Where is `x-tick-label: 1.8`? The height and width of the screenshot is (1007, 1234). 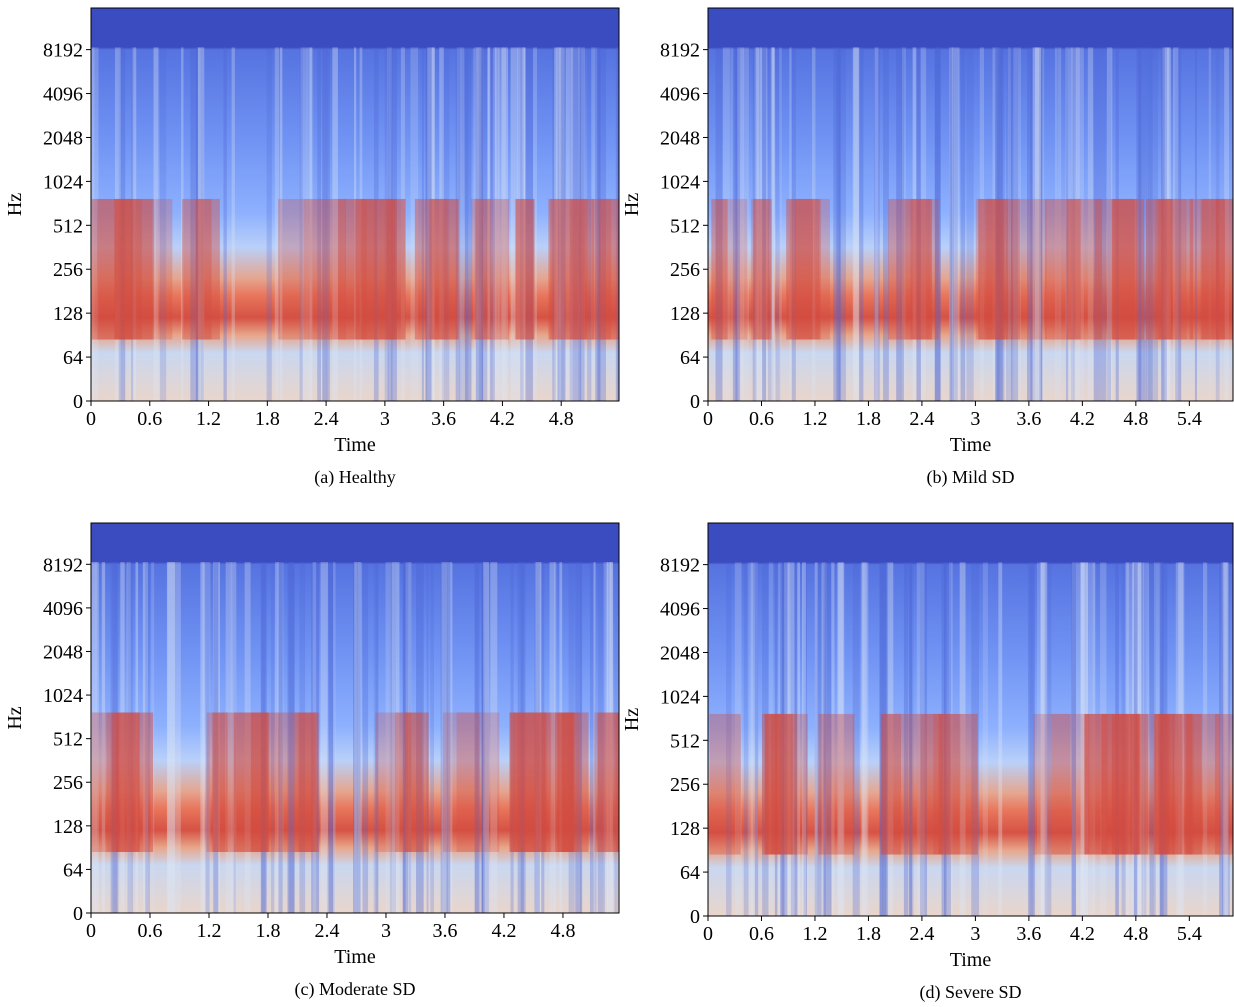 x-tick-label: 1.8 is located at coordinates (868, 934).